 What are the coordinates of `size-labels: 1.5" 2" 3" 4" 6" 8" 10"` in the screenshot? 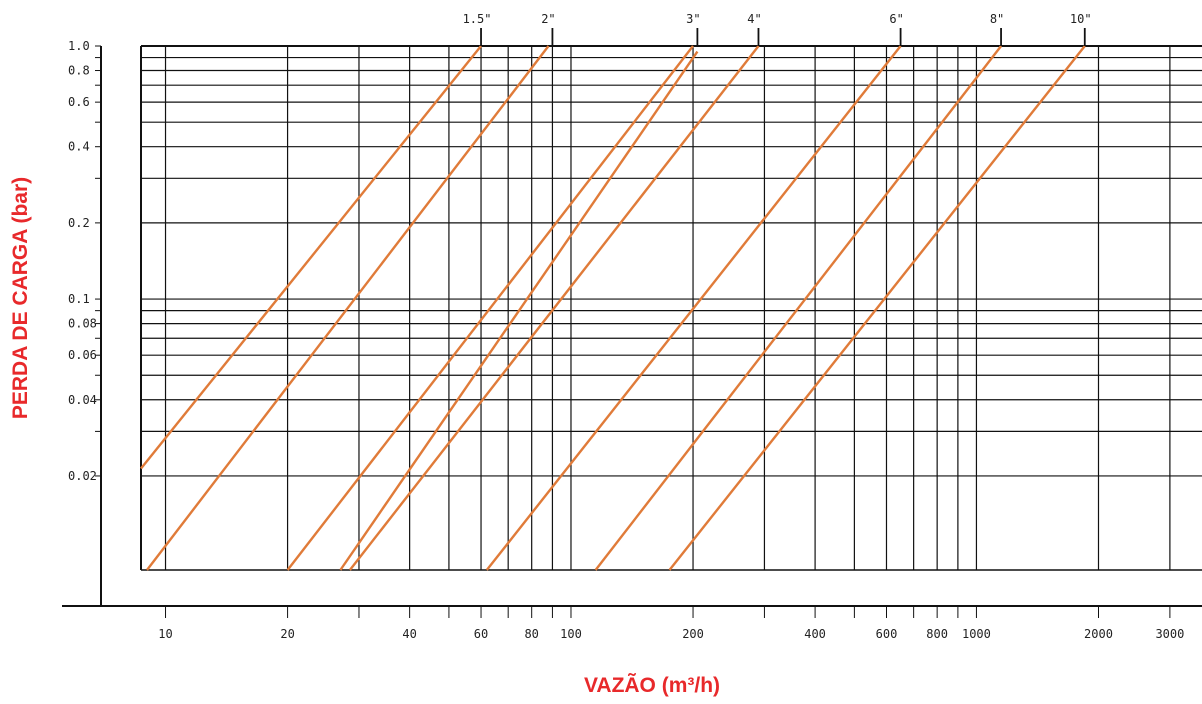 It's located at (777, 29).